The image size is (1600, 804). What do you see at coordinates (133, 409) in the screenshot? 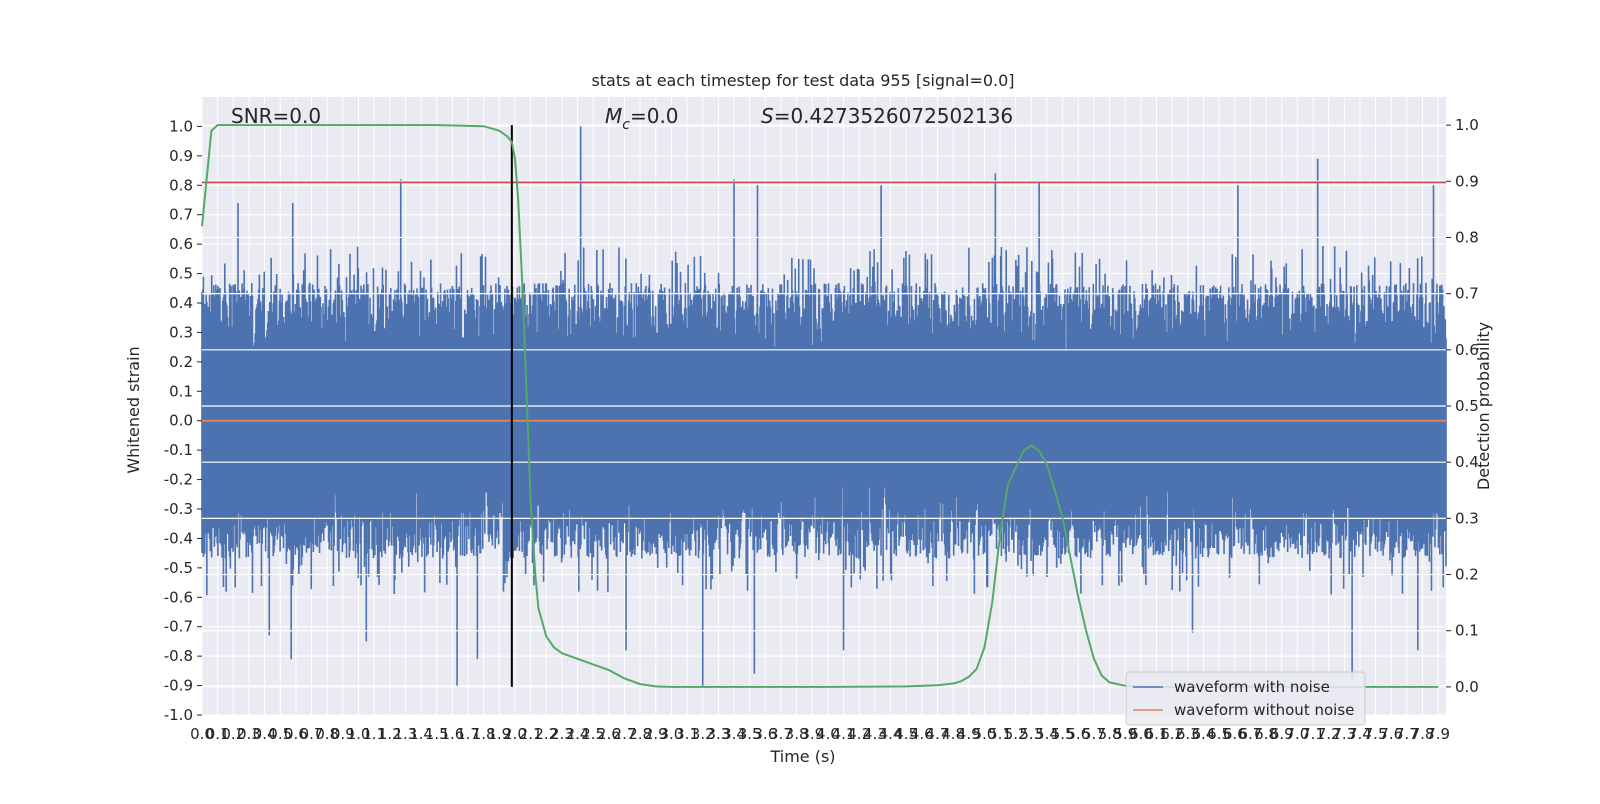
I see `y-axis-label: Whitened strain` at bounding box center [133, 409].